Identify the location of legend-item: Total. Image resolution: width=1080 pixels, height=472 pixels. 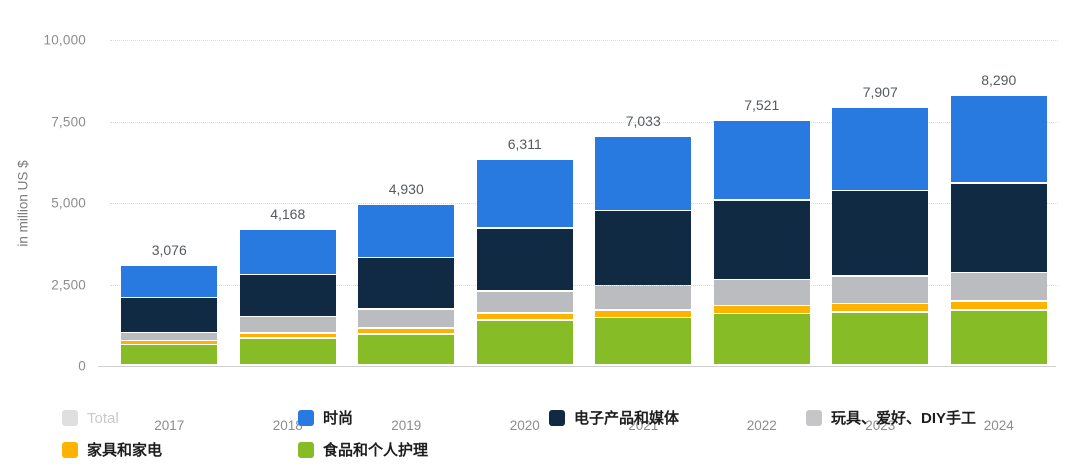
(90, 418).